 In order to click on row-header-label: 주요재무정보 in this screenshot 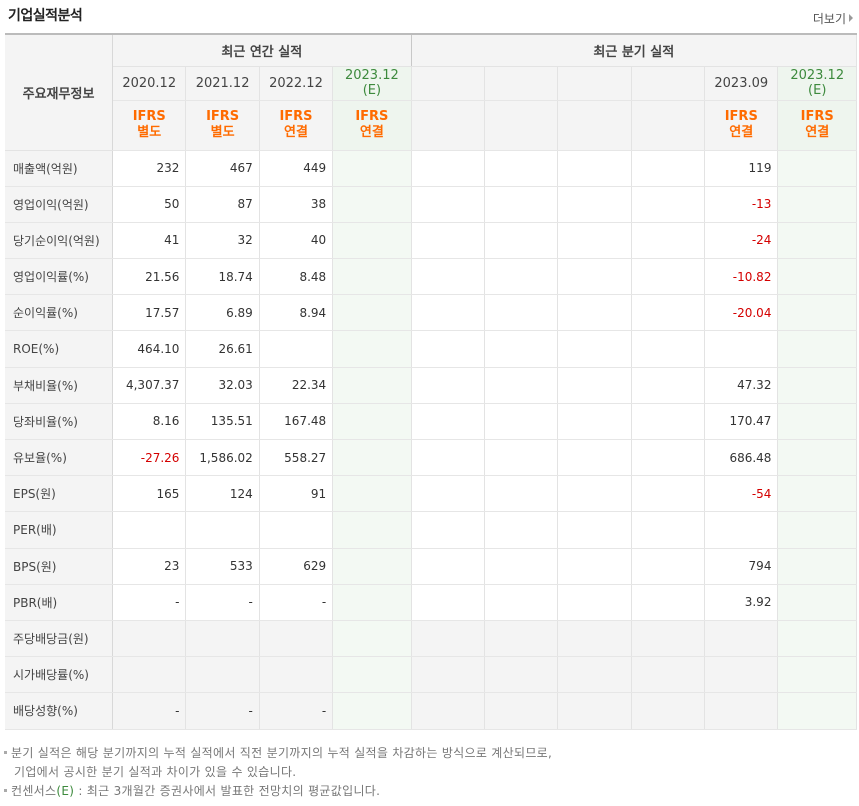, I will do `click(59, 92)`.